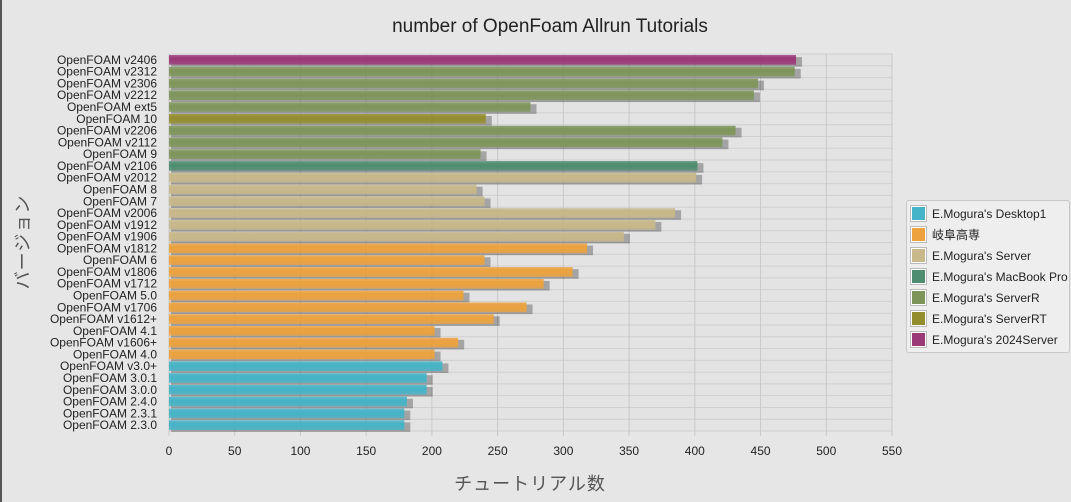 The width and height of the screenshot is (1071, 502). I want to click on x-tick-label: 0, so click(169, 451).